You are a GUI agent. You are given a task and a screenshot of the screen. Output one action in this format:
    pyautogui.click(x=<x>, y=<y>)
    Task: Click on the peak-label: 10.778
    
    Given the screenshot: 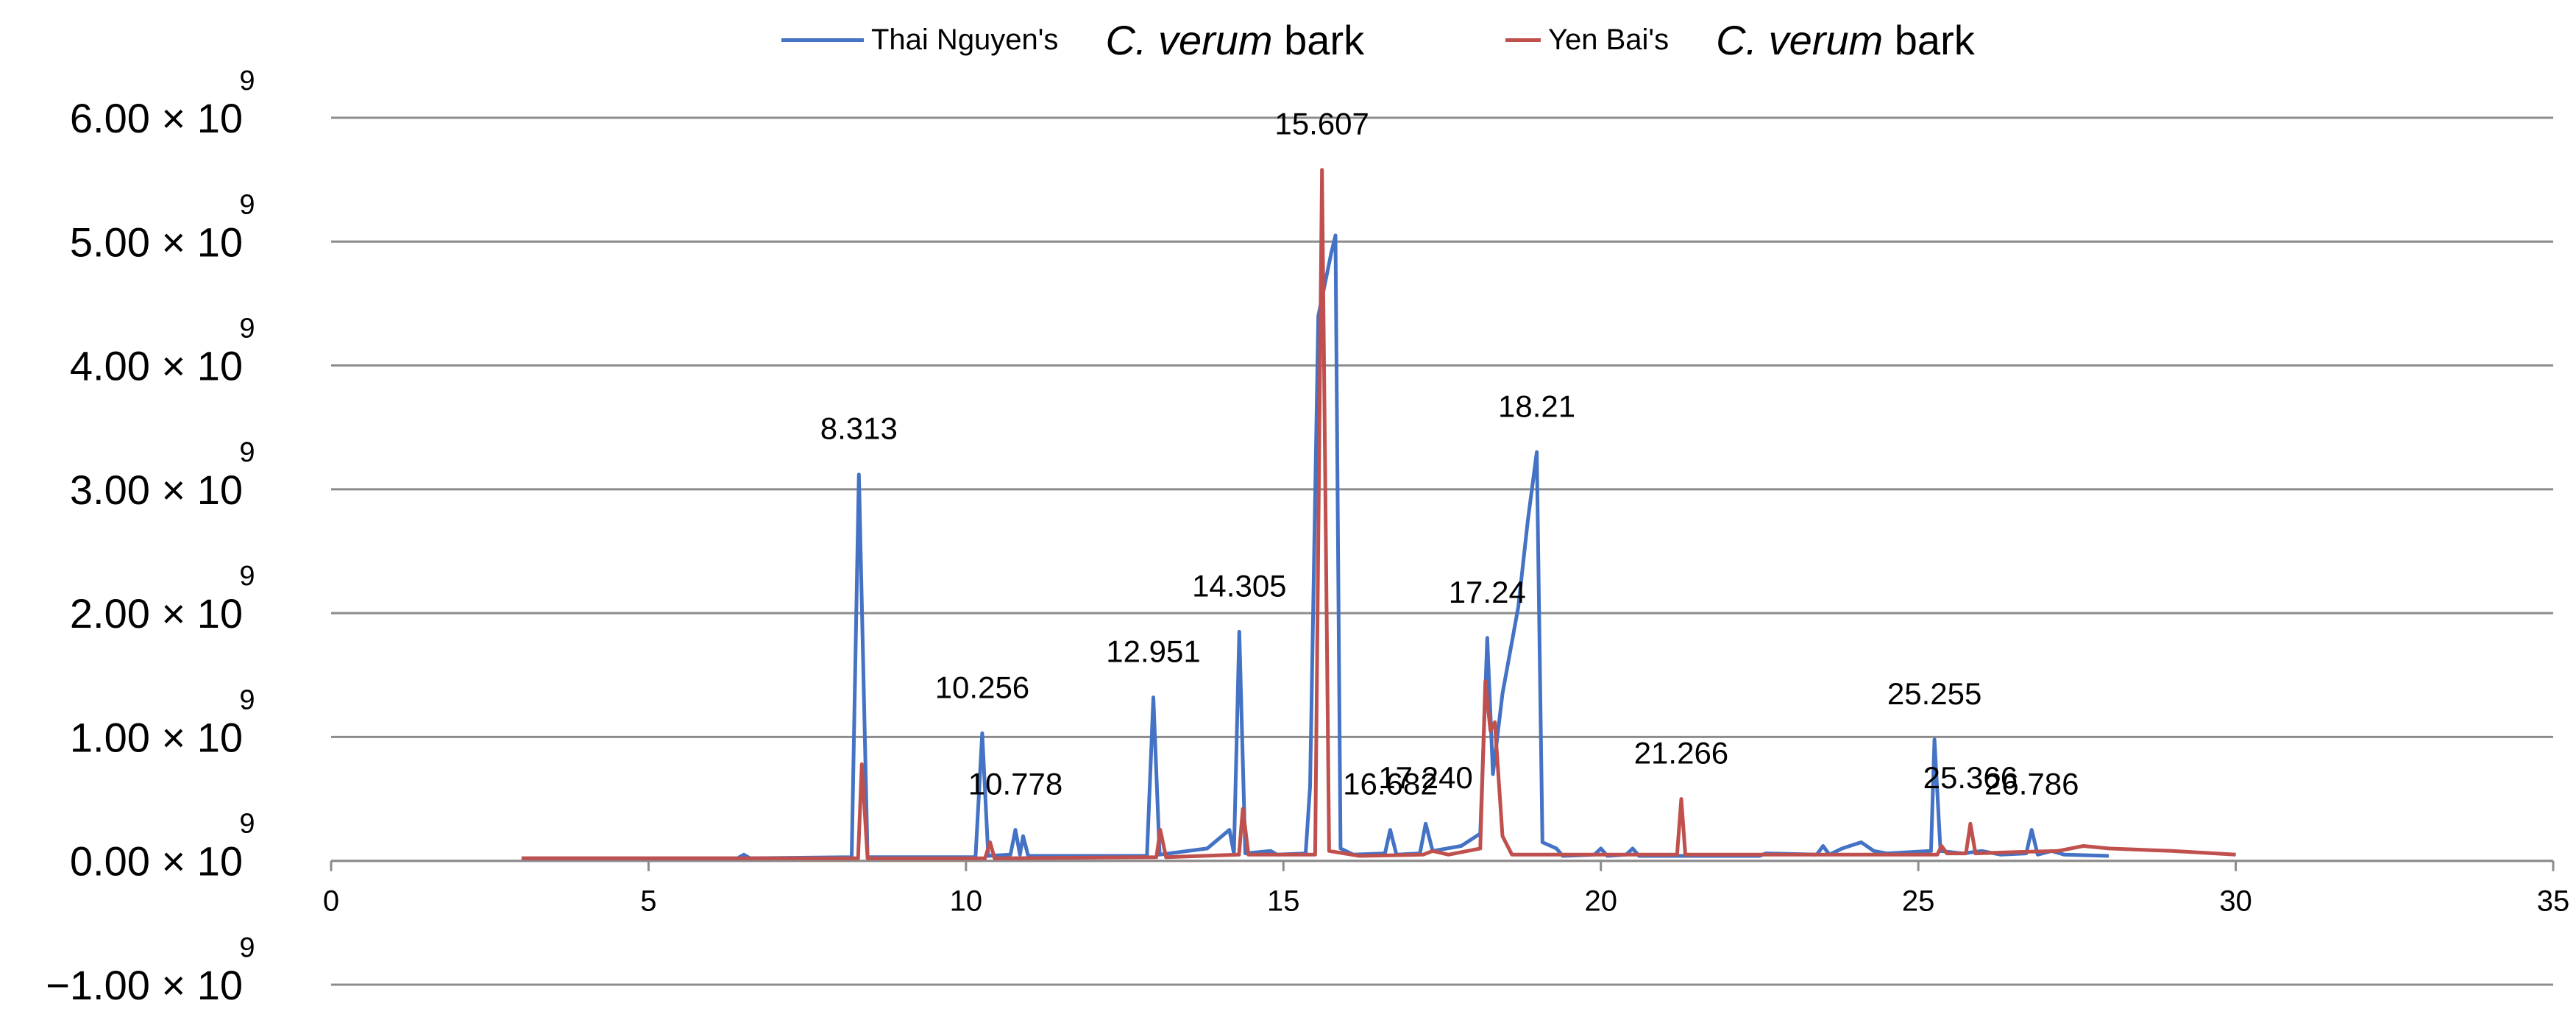 What is the action you would take?
    pyautogui.click(x=1015, y=784)
    